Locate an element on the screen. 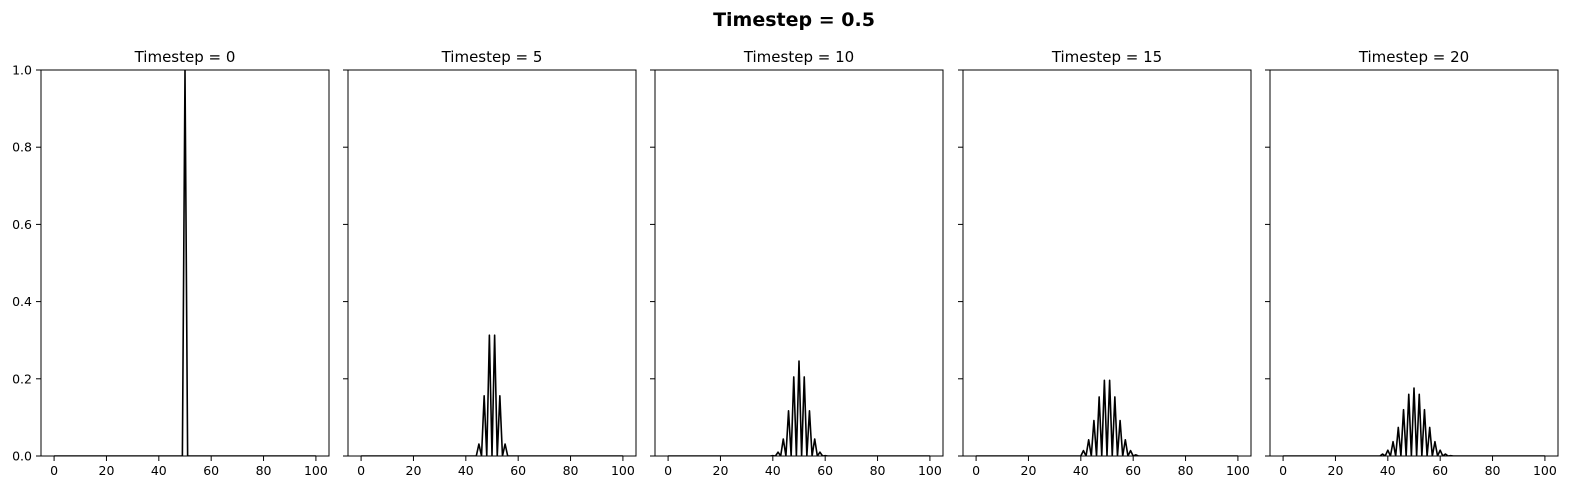 This screenshot has height=495, width=1589. subplot-title: Timestep = 5 is located at coordinates (492, 57).